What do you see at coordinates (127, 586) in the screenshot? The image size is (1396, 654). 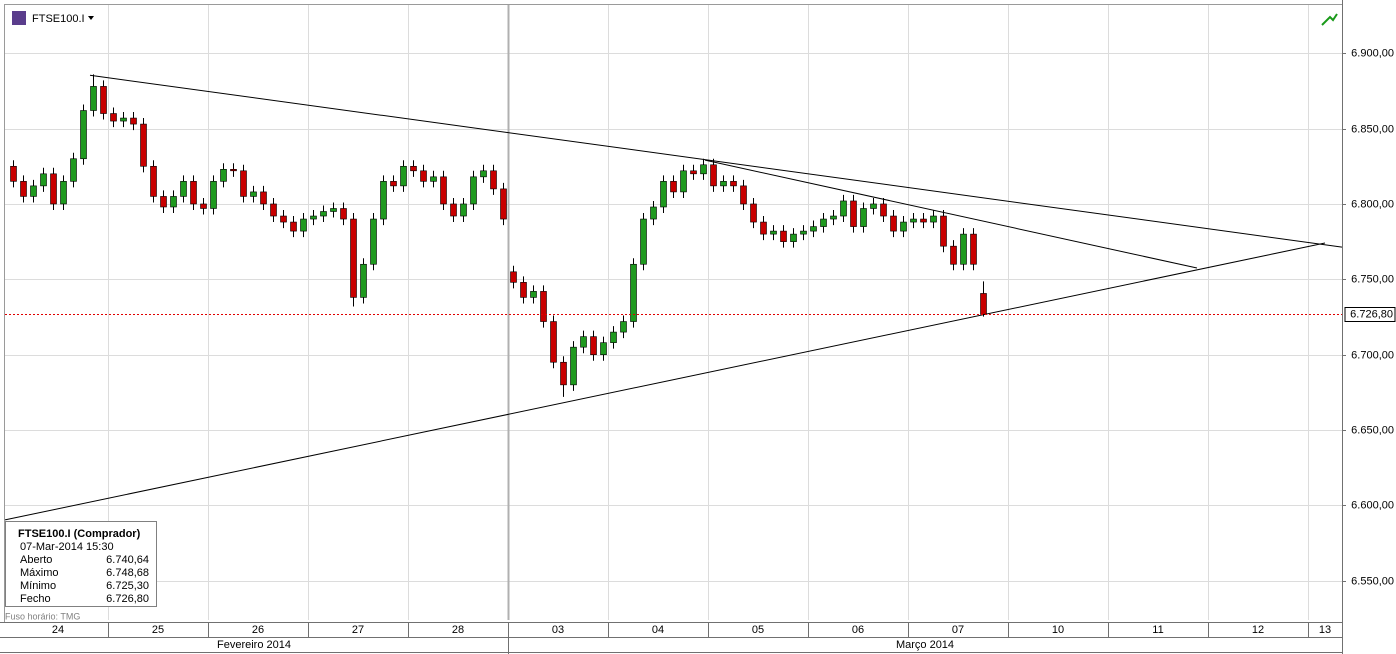 I see `info-value: 6.725,30` at bounding box center [127, 586].